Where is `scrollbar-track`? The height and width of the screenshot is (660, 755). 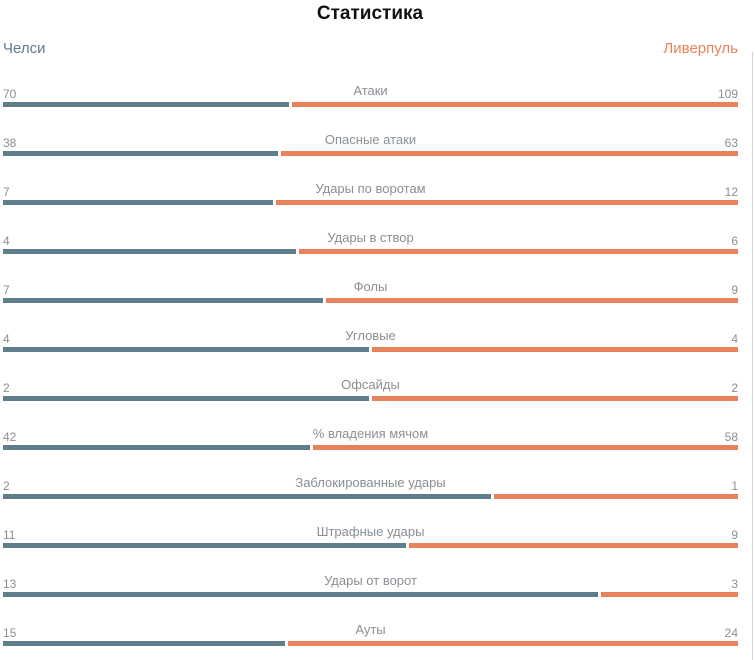
scrollbar-track is located at coordinates (752, 356).